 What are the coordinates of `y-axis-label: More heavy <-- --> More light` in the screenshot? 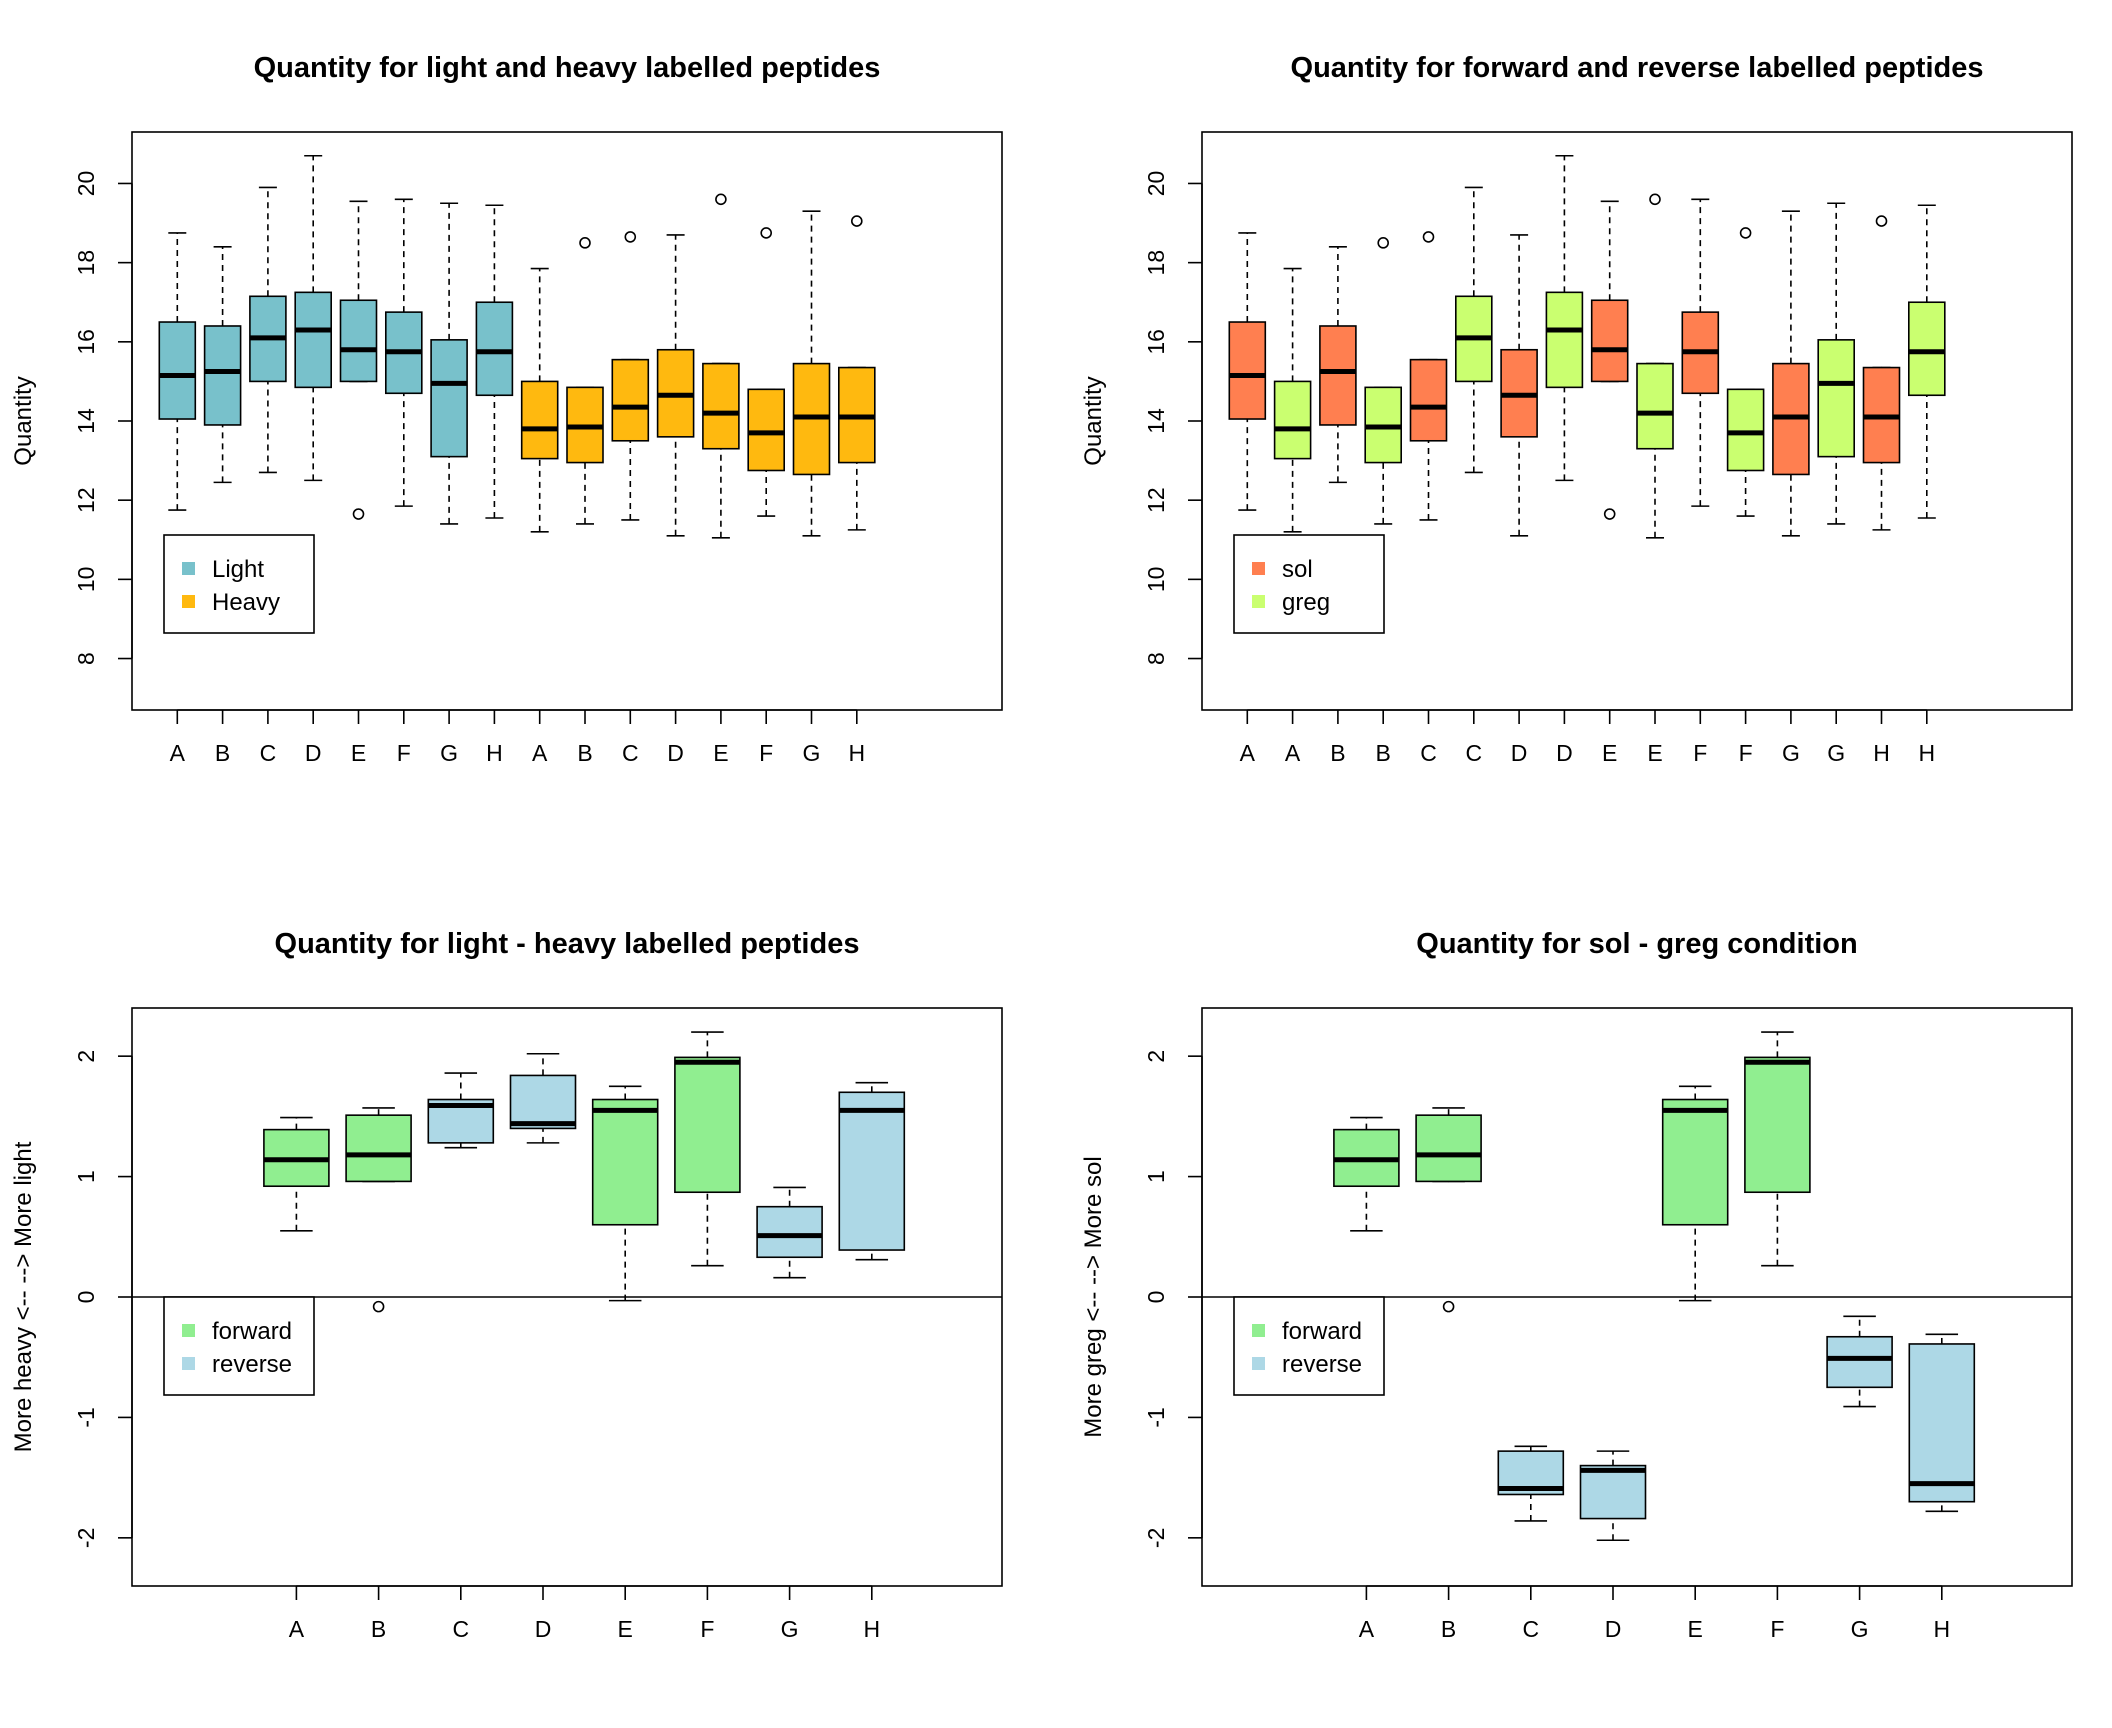 It's located at (23, 1296).